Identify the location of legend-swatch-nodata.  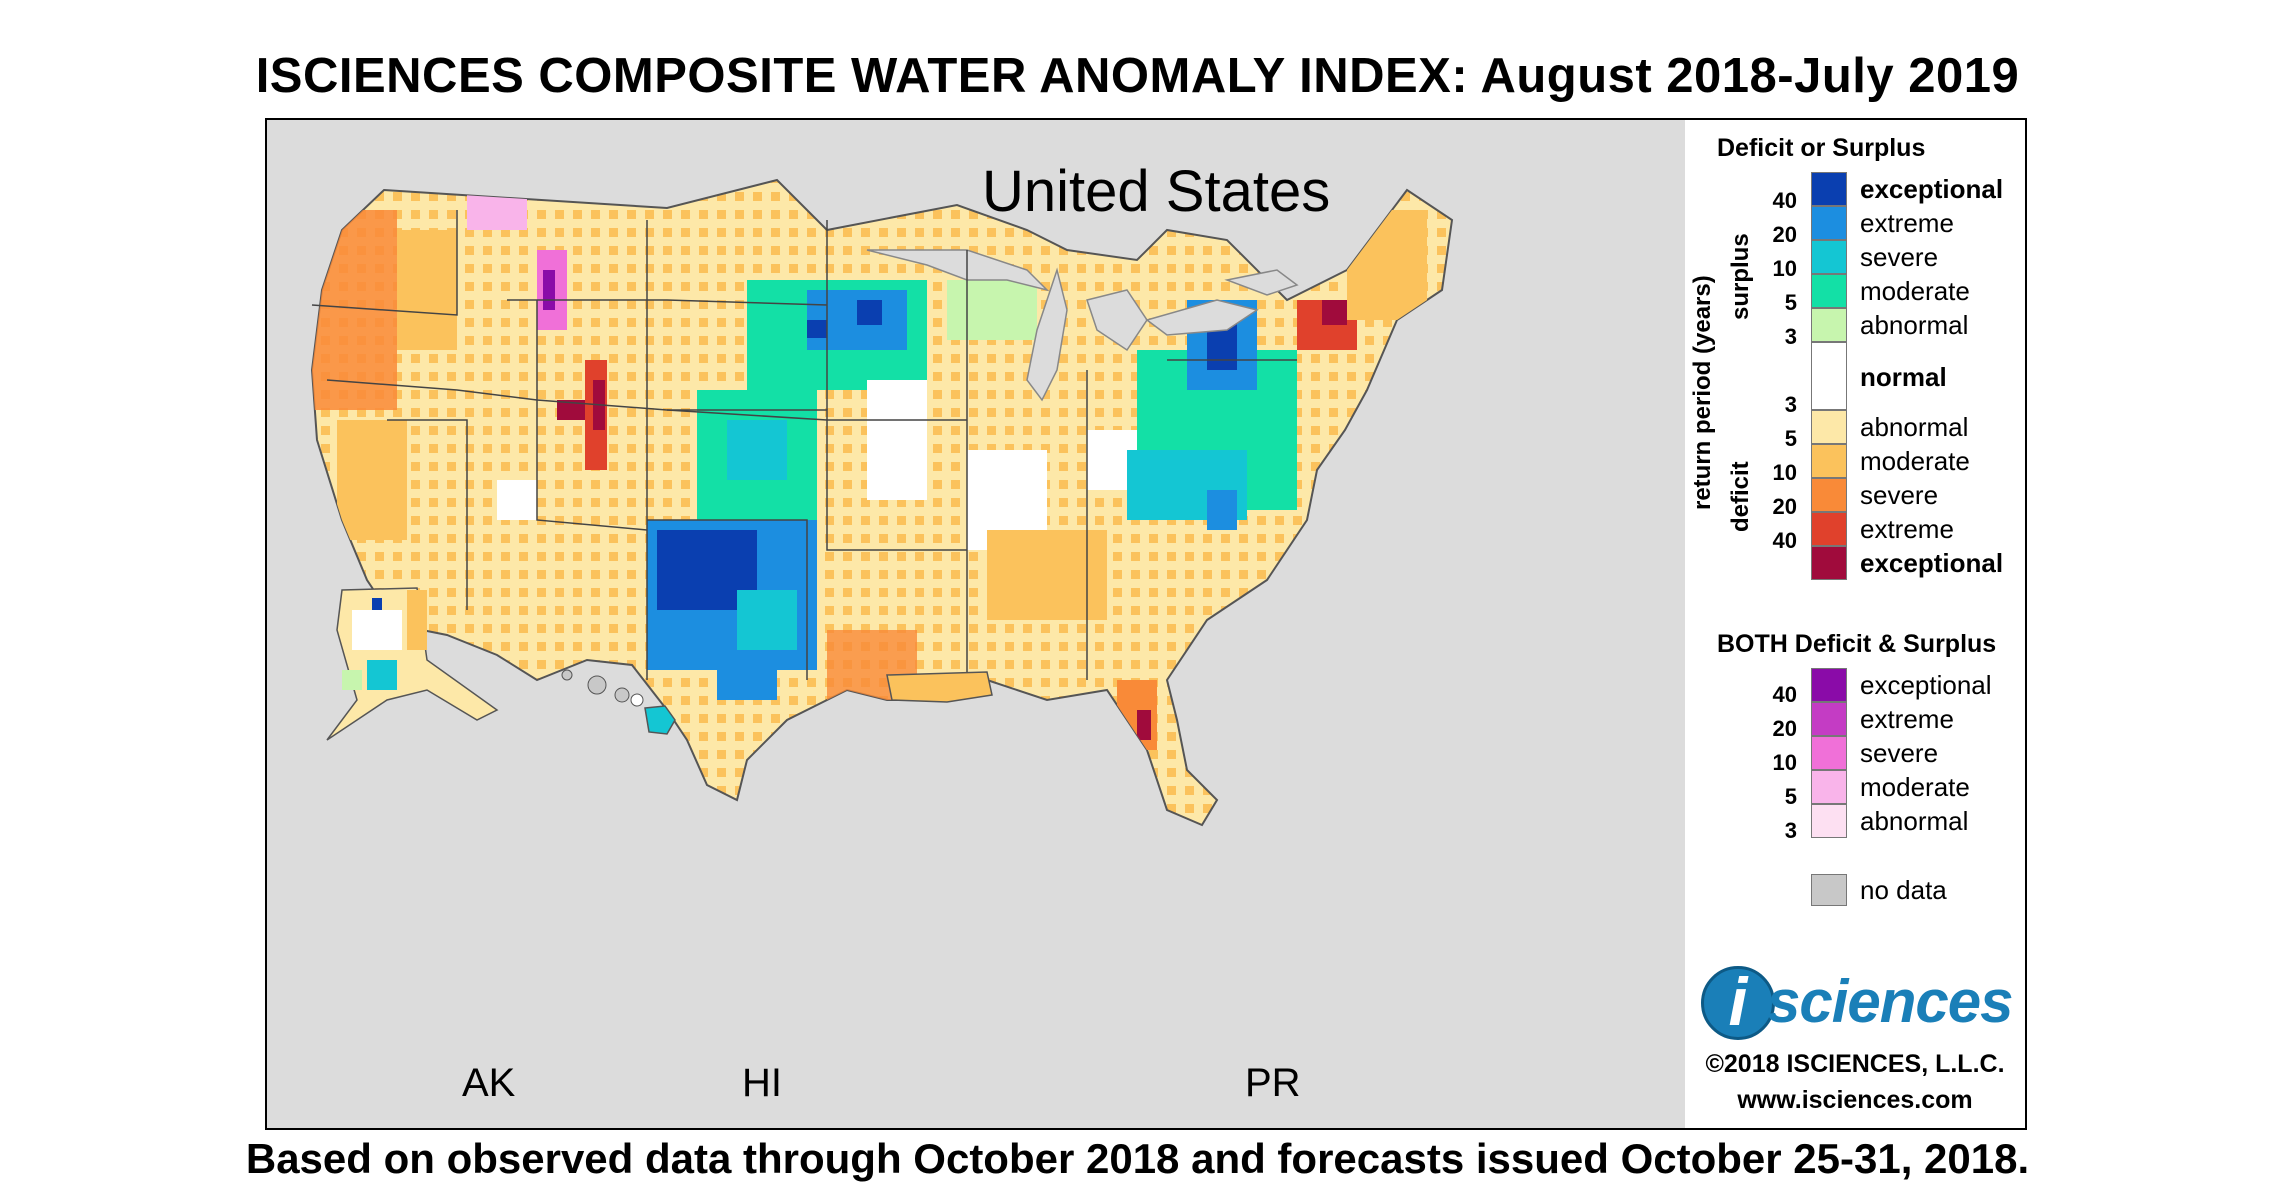
(1829, 890).